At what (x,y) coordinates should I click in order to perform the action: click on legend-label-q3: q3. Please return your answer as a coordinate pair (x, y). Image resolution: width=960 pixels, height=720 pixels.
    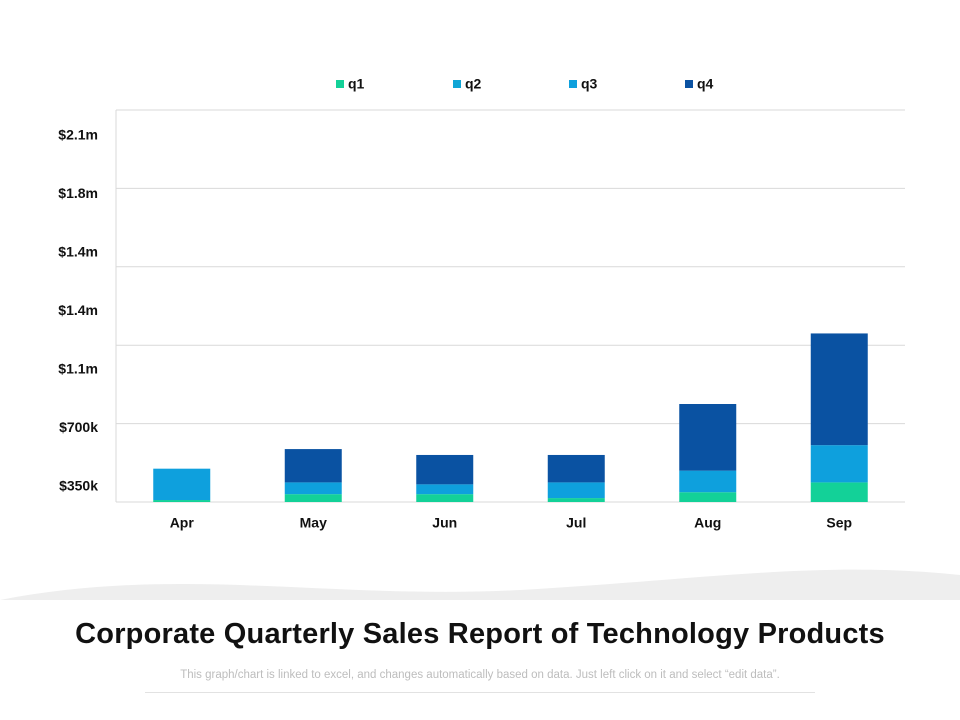
    Looking at the image, I should click on (589, 84).